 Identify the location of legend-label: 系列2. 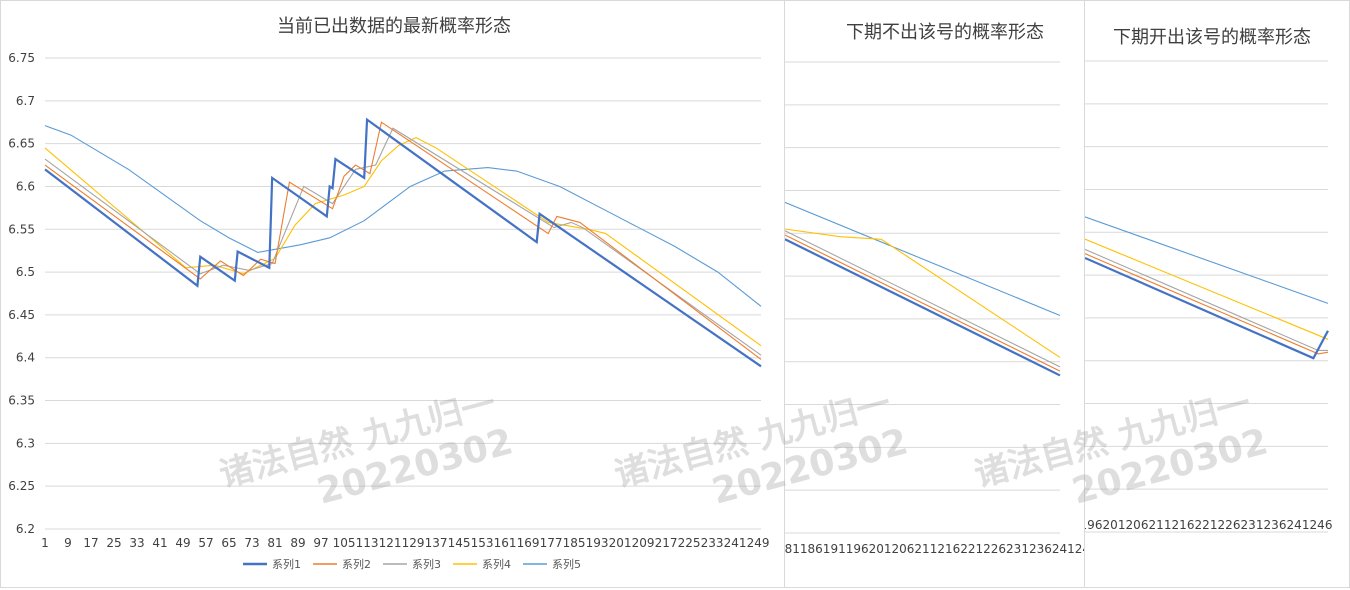
(356, 564).